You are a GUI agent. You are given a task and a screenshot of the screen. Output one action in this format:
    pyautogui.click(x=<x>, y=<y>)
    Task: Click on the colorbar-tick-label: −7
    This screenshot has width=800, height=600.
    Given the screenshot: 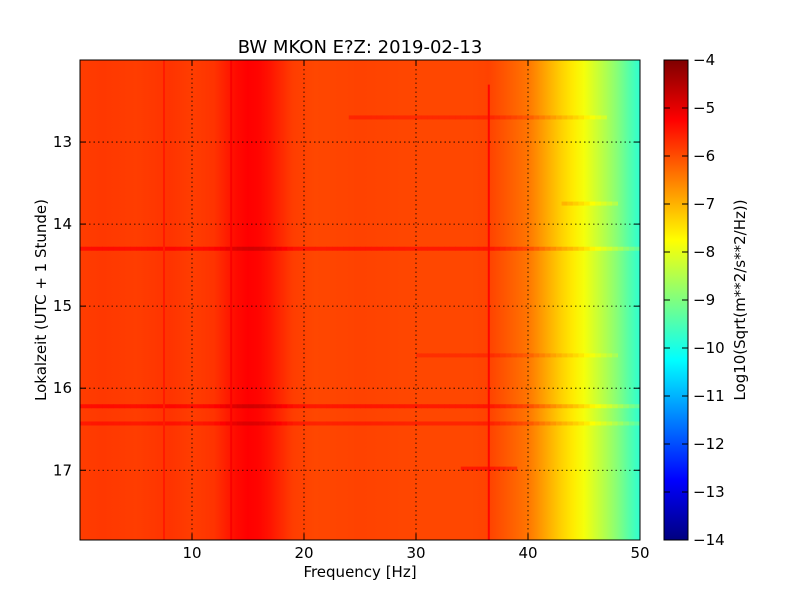 What is the action you would take?
    pyautogui.click(x=704, y=204)
    